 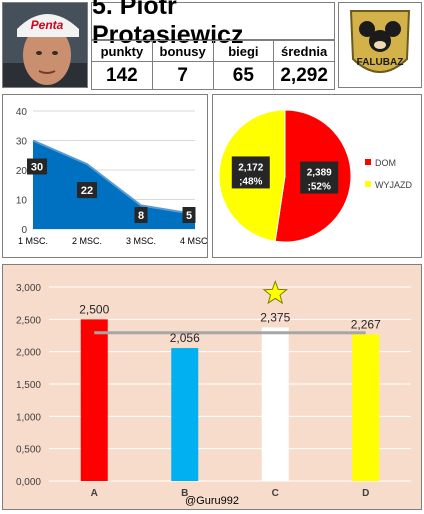 I want to click on area-y-tick: 40, so click(x=22, y=112).